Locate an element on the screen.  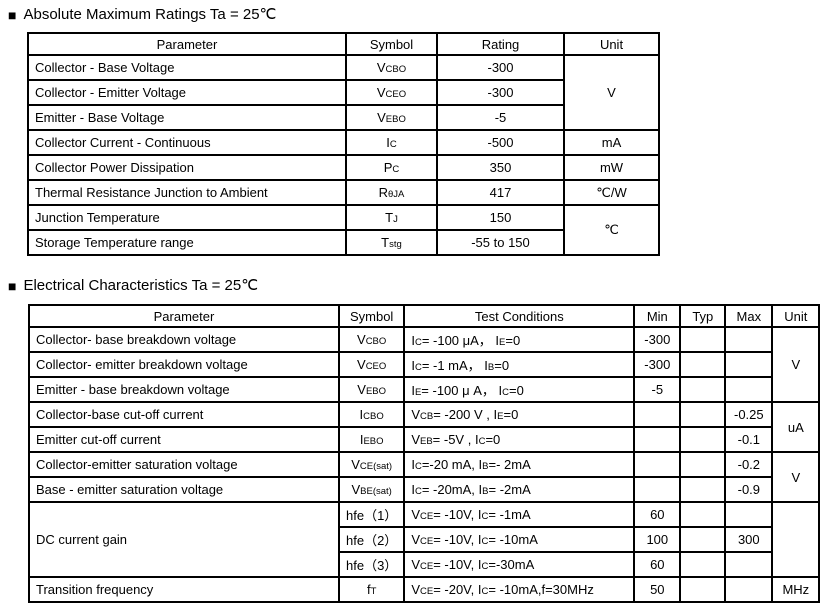
table-row: Collector - Base Voltage VCBO -300 V is located at coordinates (343, 92).